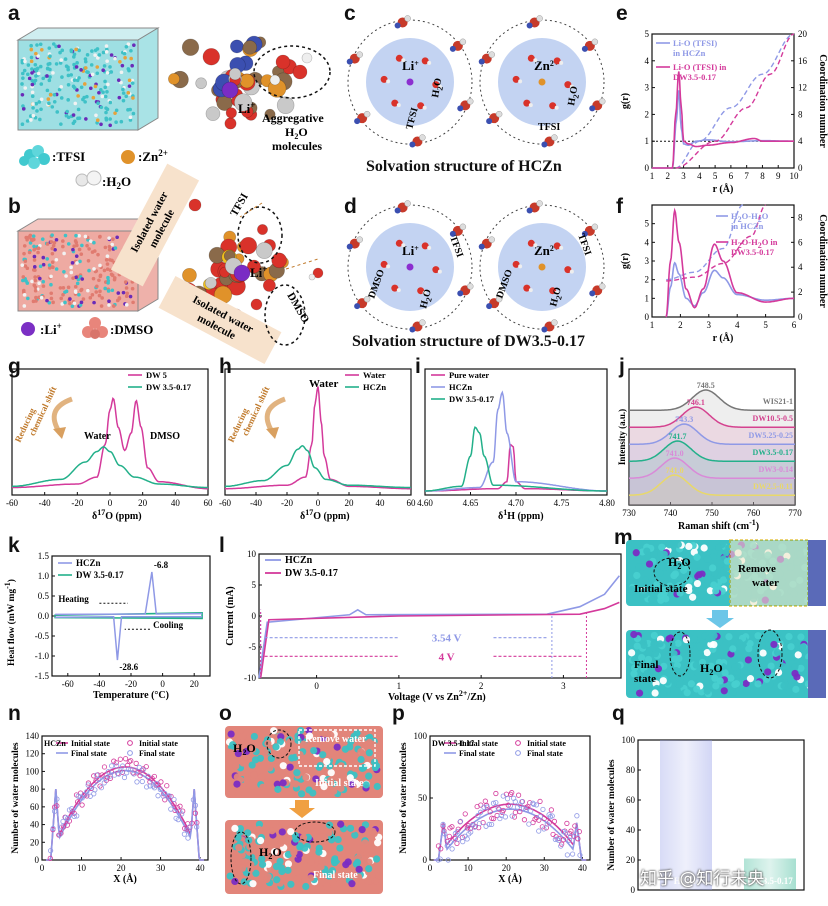  I want to click on y2-tick-label: 8, so click(800, 114).